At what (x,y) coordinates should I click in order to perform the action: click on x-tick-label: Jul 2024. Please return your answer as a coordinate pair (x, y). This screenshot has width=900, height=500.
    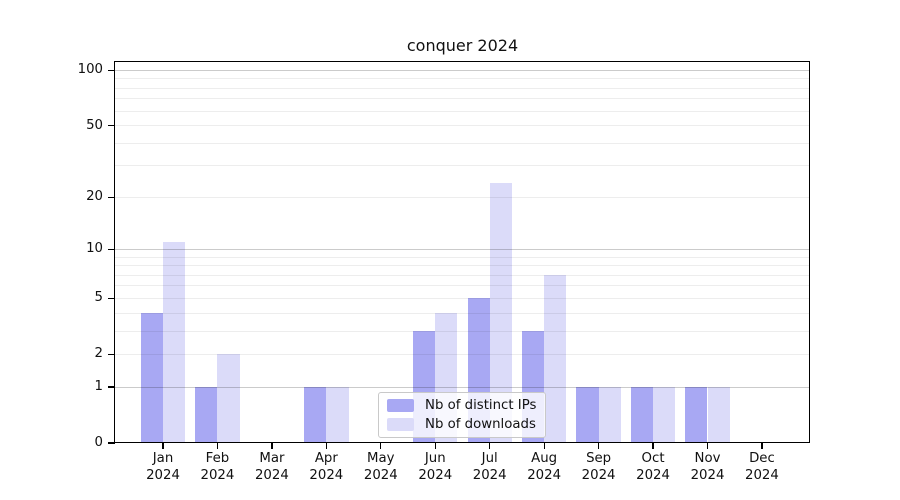
    Looking at the image, I should click on (489, 467).